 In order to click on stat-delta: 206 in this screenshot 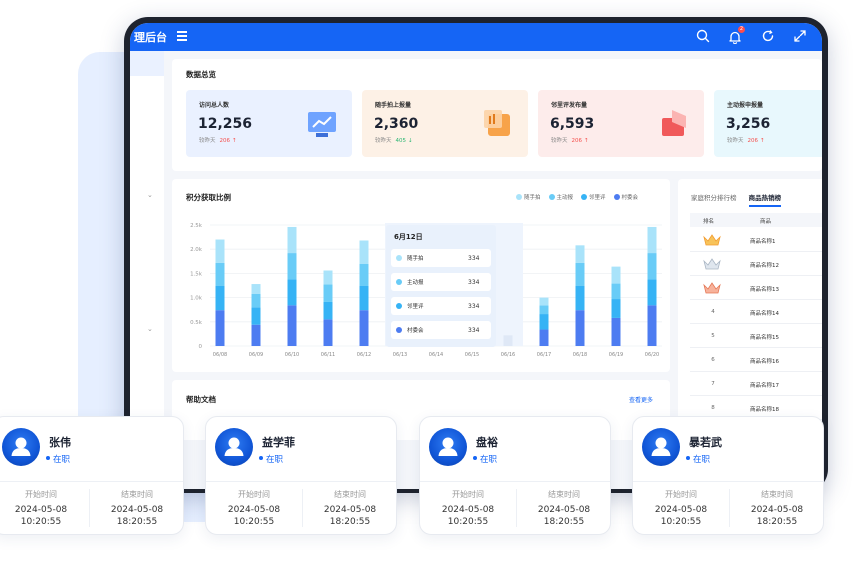, I will do `click(225, 141)`.